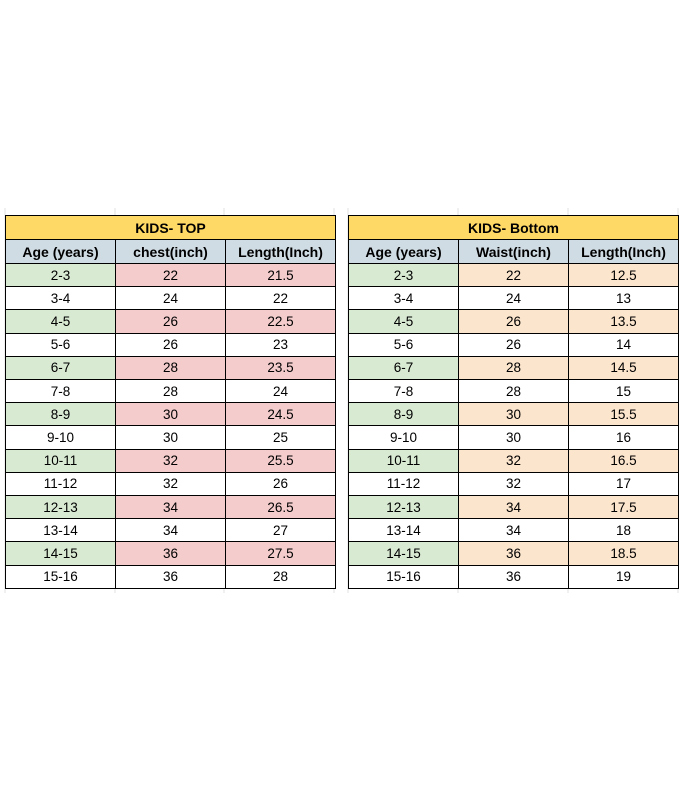  What do you see at coordinates (513, 251) in the screenshot?
I see `column-header: Waist(inch)` at bounding box center [513, 251].